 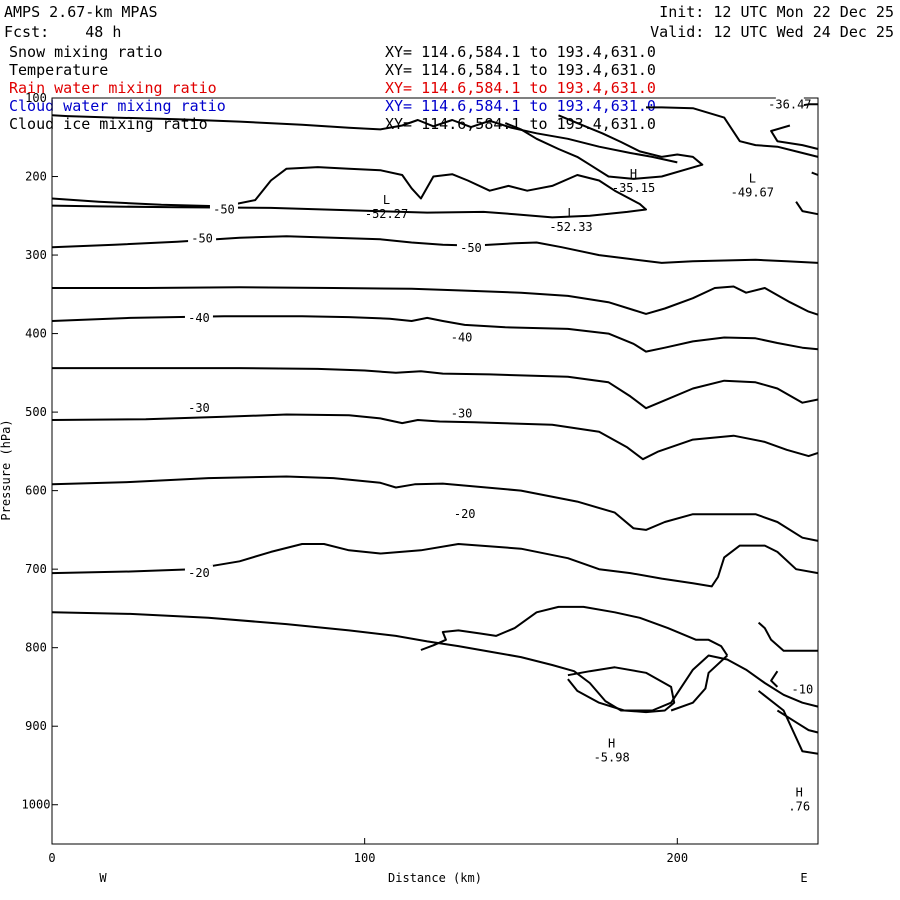 What do you see at coordinates (117, 106) in the screenshot?
I see `field-name-cloud-water: Cloud water mixing ratio` at bounding box center [117, 106].